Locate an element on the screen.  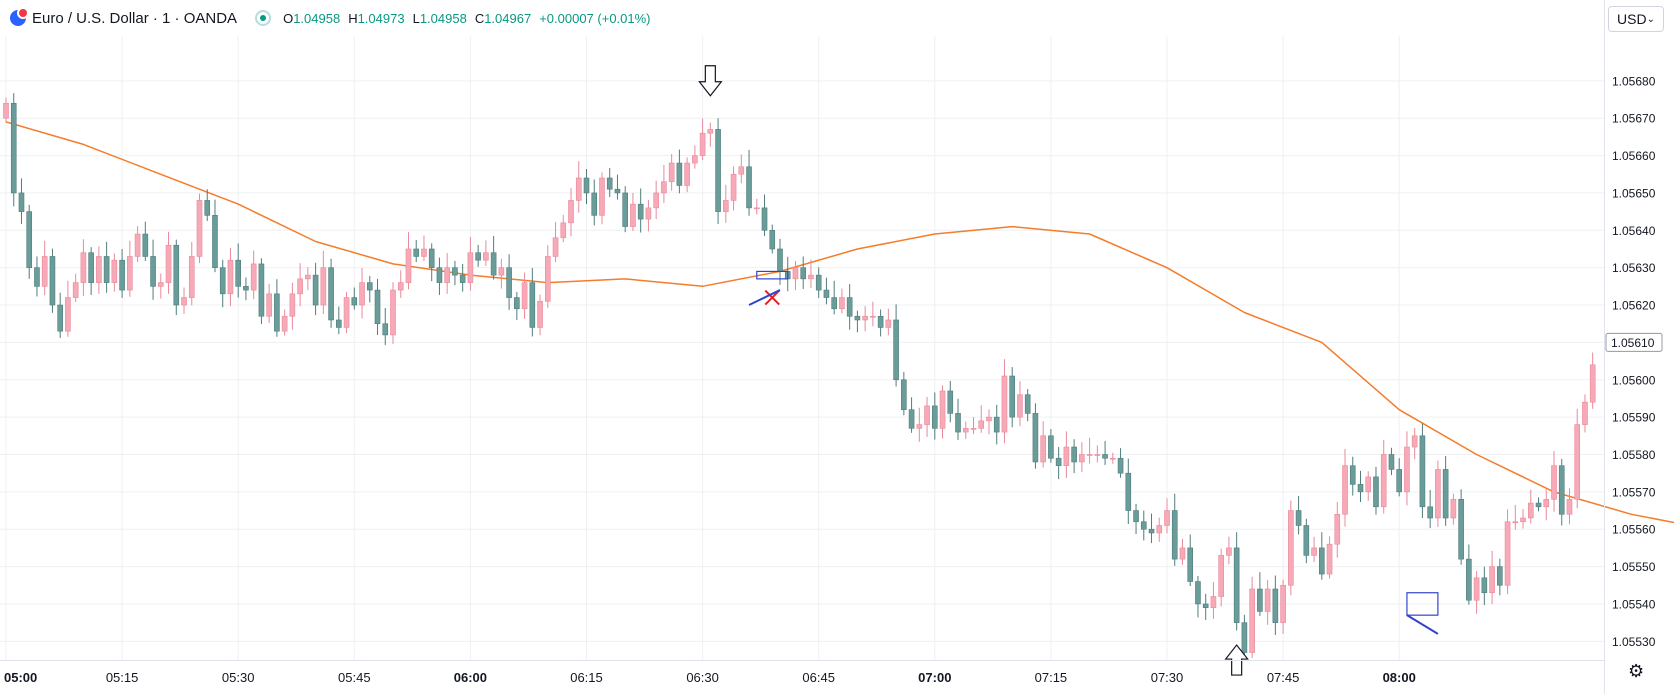
symbol-logo-icon is located at coordinates (19, 16).